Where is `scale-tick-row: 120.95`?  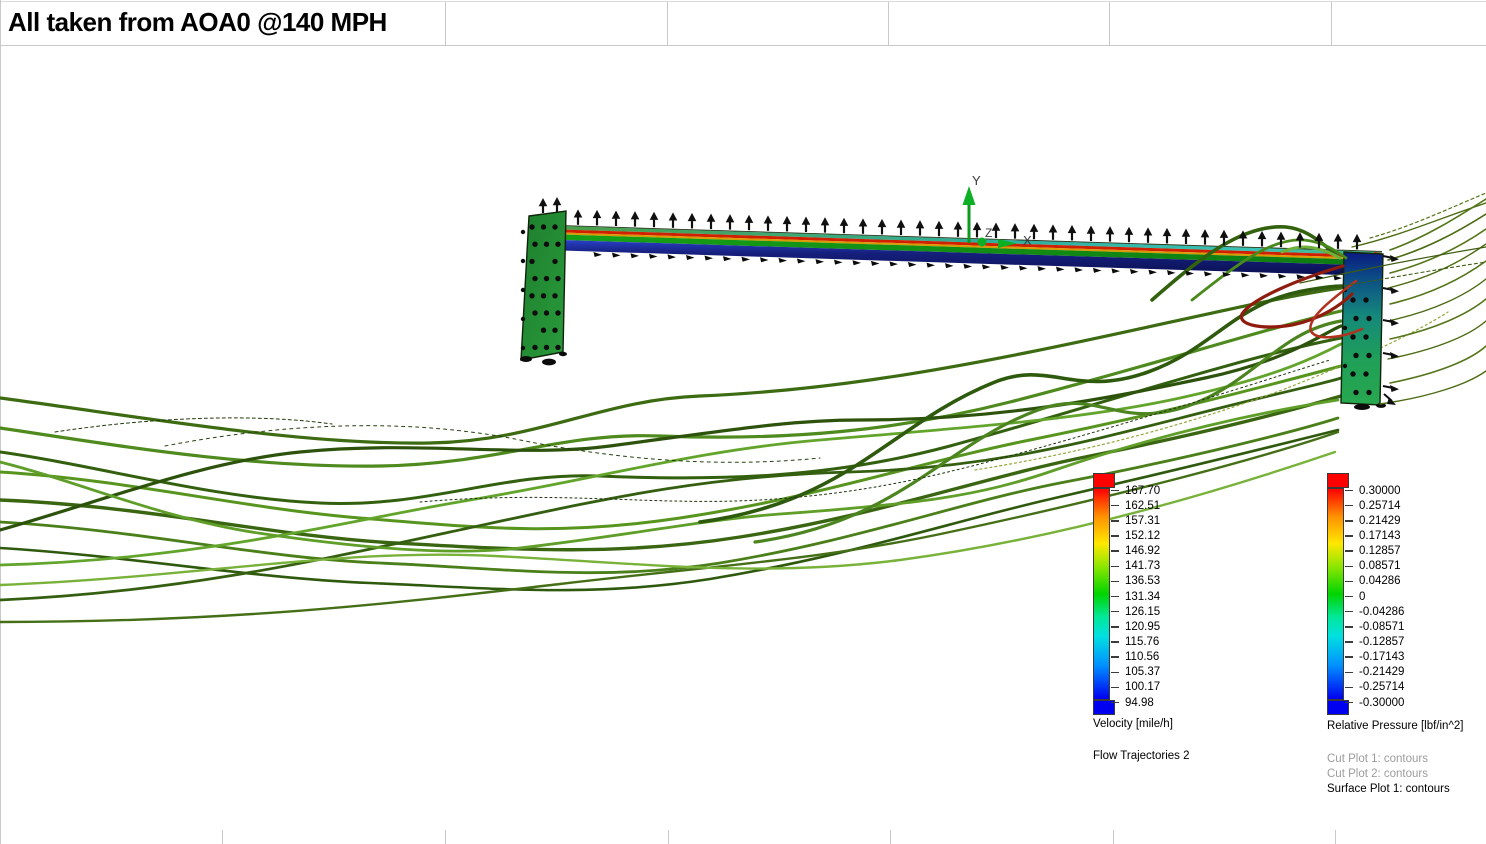
scale-tick-row: 120.95 is located at coordinates (1135, 626).